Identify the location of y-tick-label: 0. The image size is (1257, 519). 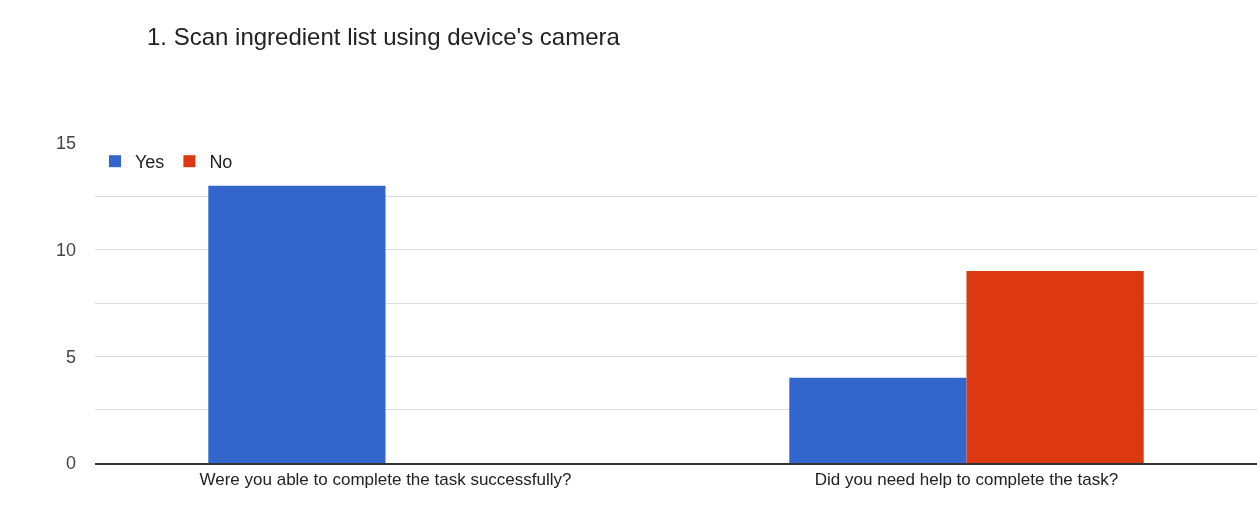
(70, 463).